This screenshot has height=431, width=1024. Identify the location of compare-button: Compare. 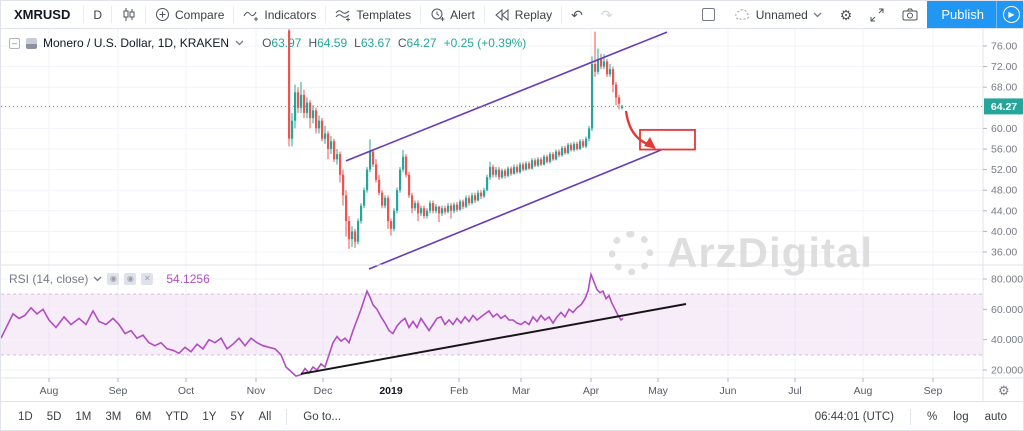
(189, 14).